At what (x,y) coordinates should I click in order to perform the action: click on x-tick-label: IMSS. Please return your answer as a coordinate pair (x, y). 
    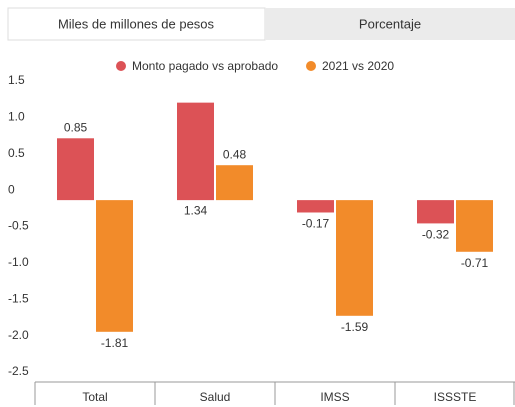
    Looking at the image, I should click on (334, 397).